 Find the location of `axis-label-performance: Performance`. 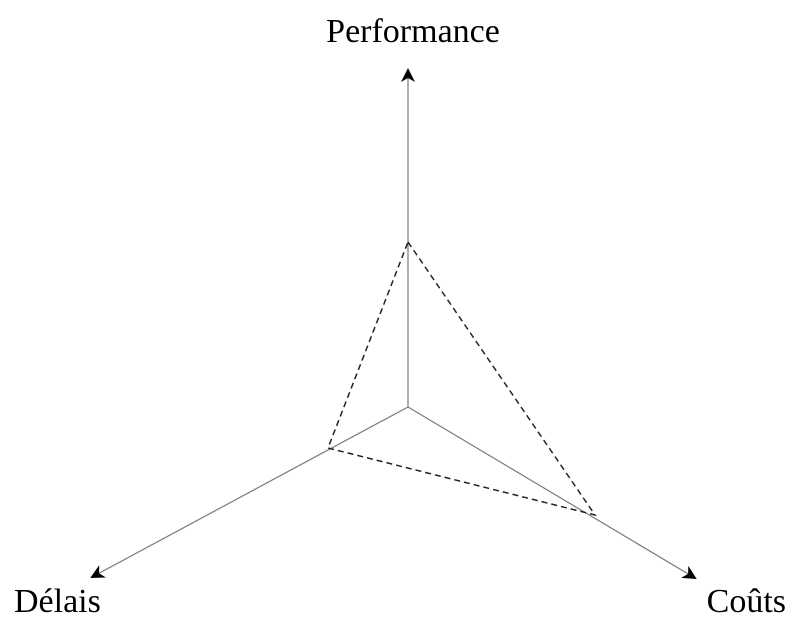

axis-label-performance: Performance is located at coordinates (413, 31).